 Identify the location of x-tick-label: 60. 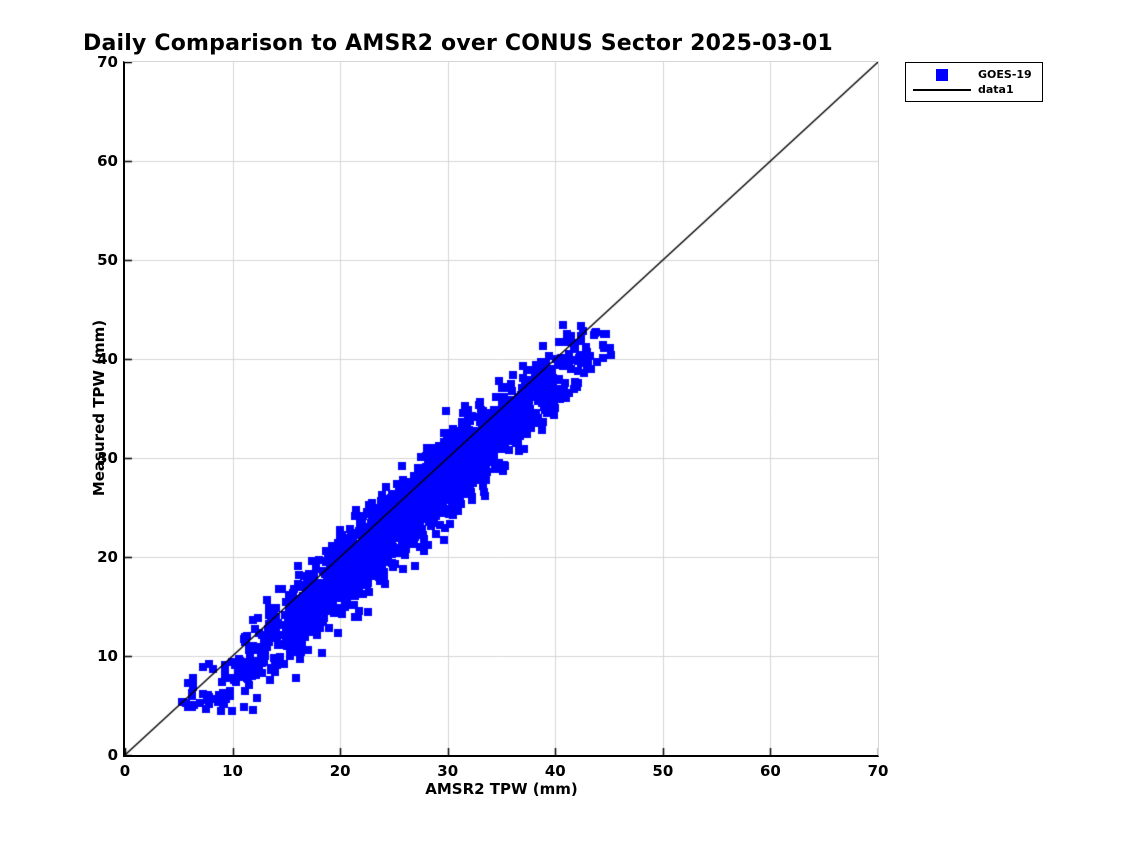
(770, 771).